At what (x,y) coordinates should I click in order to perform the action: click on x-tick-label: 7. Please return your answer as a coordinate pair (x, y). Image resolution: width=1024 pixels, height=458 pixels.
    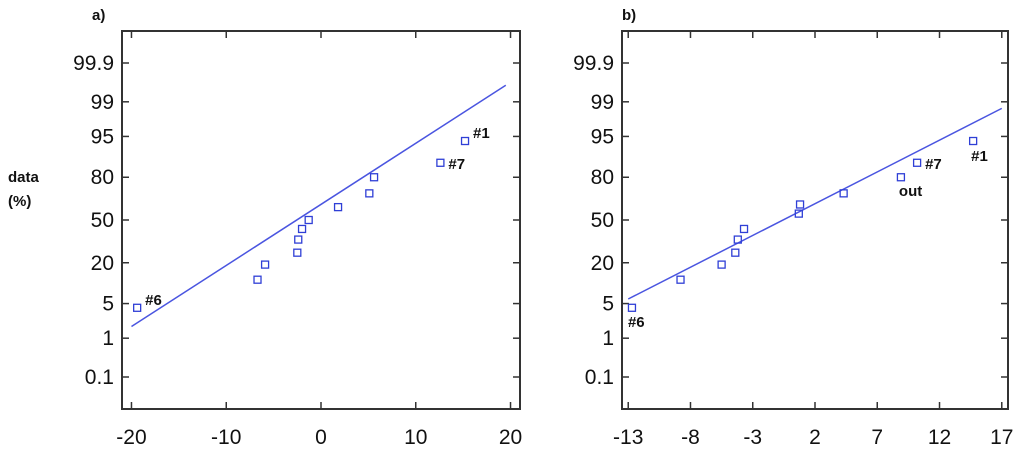
    Looking at the image, I should click on (877, 437).